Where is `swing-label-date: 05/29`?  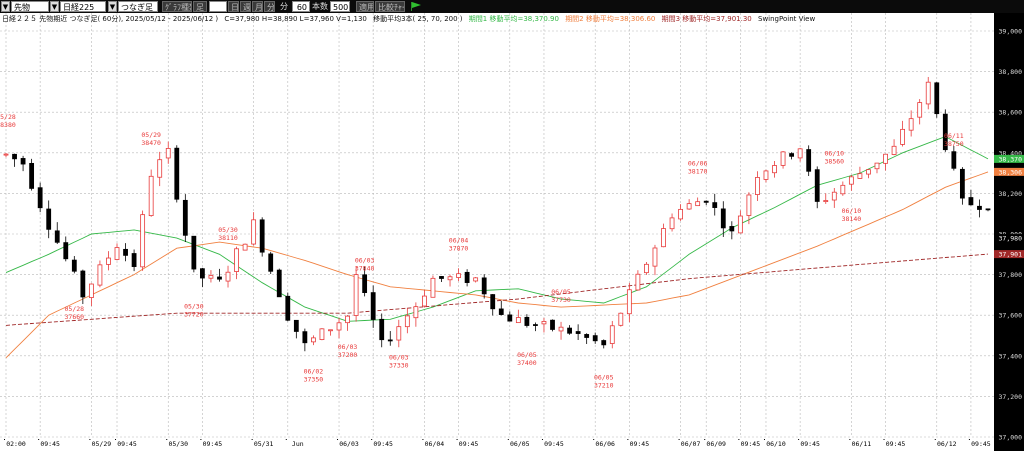
swing-label-date: 05/29 is located at coordinates (151, 135).